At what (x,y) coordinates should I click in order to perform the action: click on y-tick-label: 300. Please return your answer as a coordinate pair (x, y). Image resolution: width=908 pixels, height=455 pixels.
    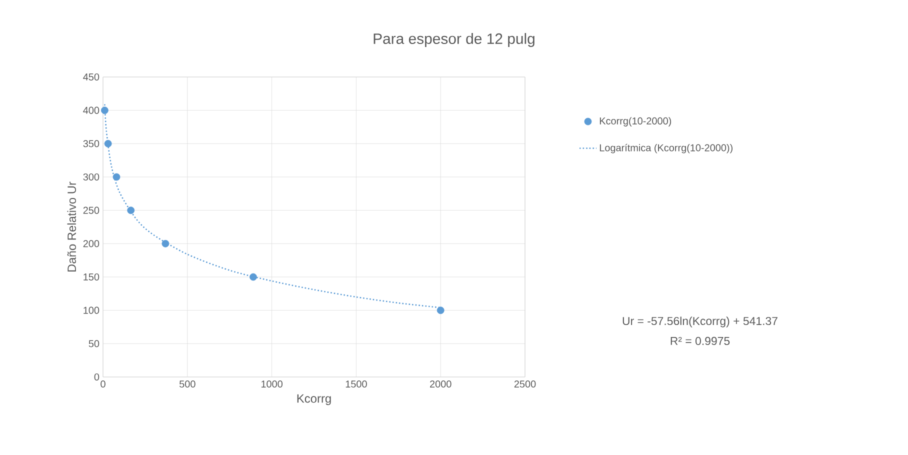
    Looking at the image, I should click on (91, 177).